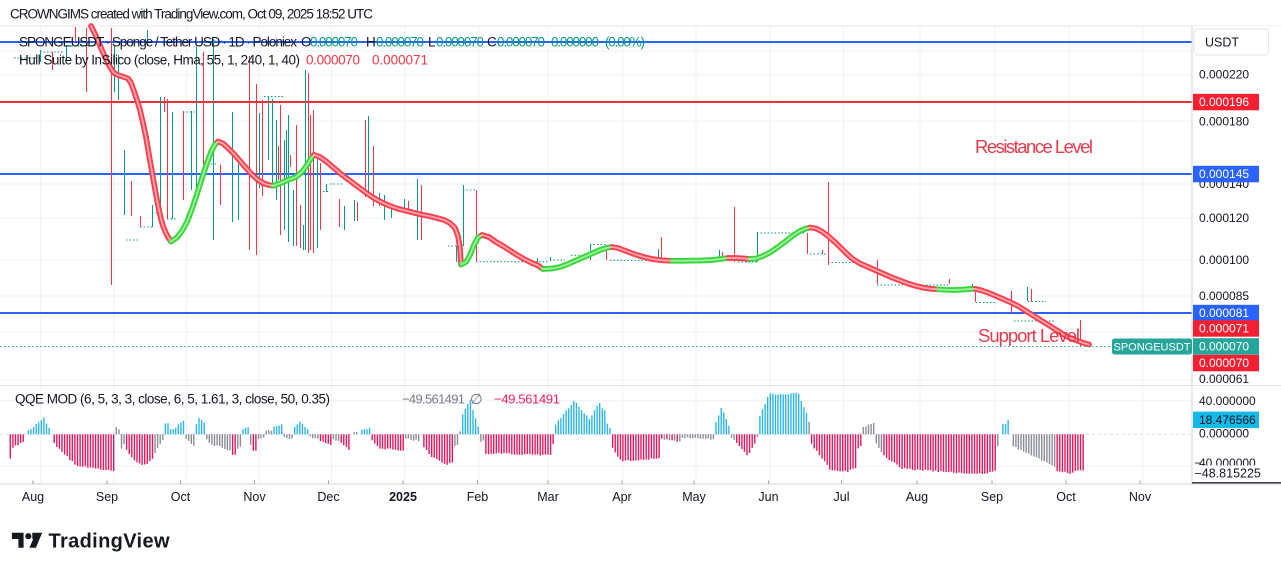 The image size is (1281, 576). I want to click on svg-text: 0.000085, so click(1224, 296).